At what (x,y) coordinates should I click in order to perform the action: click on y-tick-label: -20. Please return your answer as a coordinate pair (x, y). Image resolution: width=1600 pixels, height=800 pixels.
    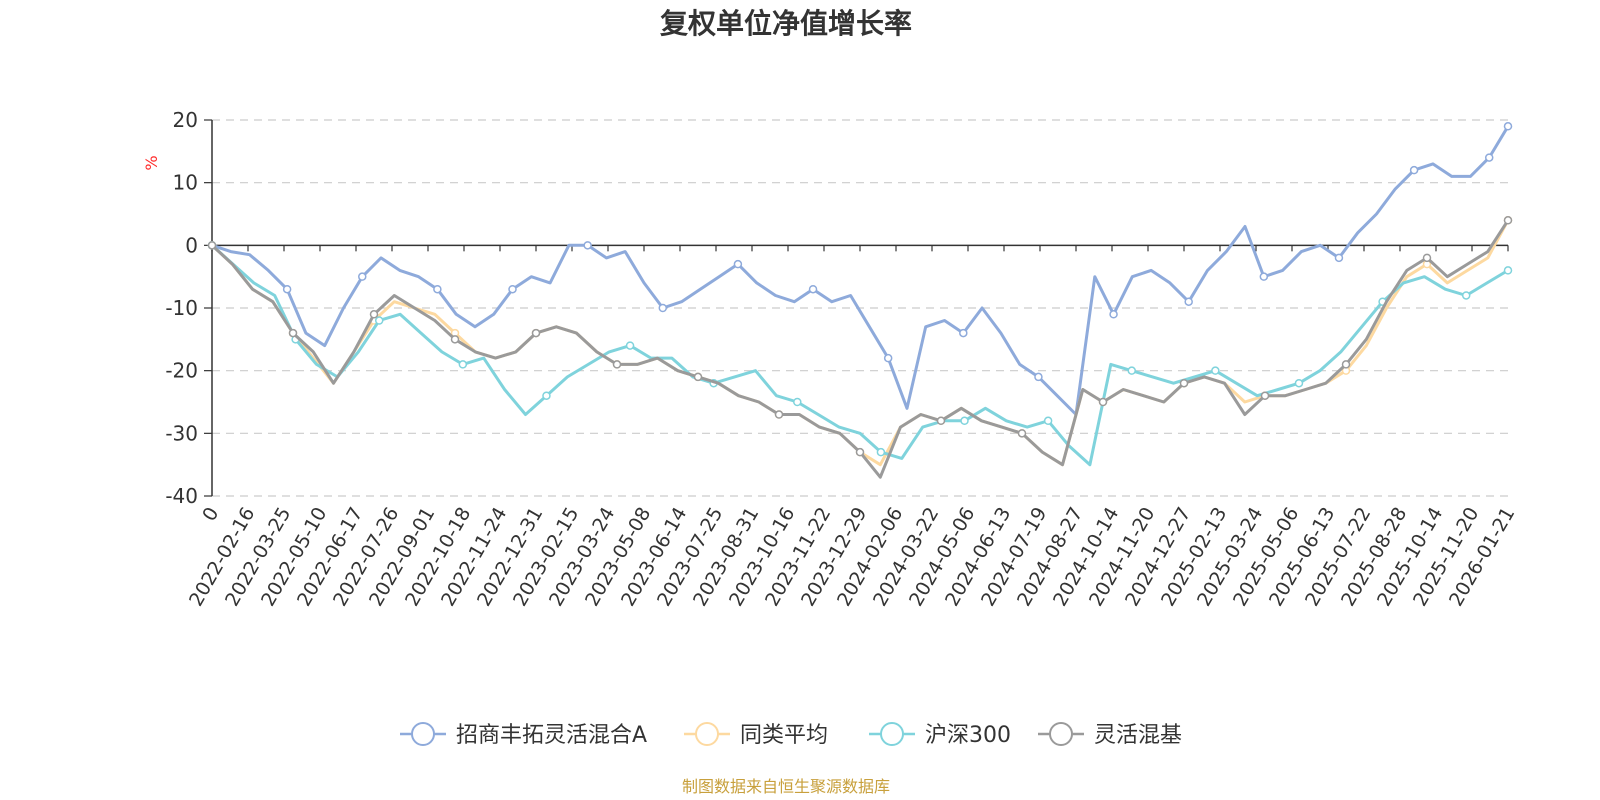
    Looking at the image, I should click on (181, 371).